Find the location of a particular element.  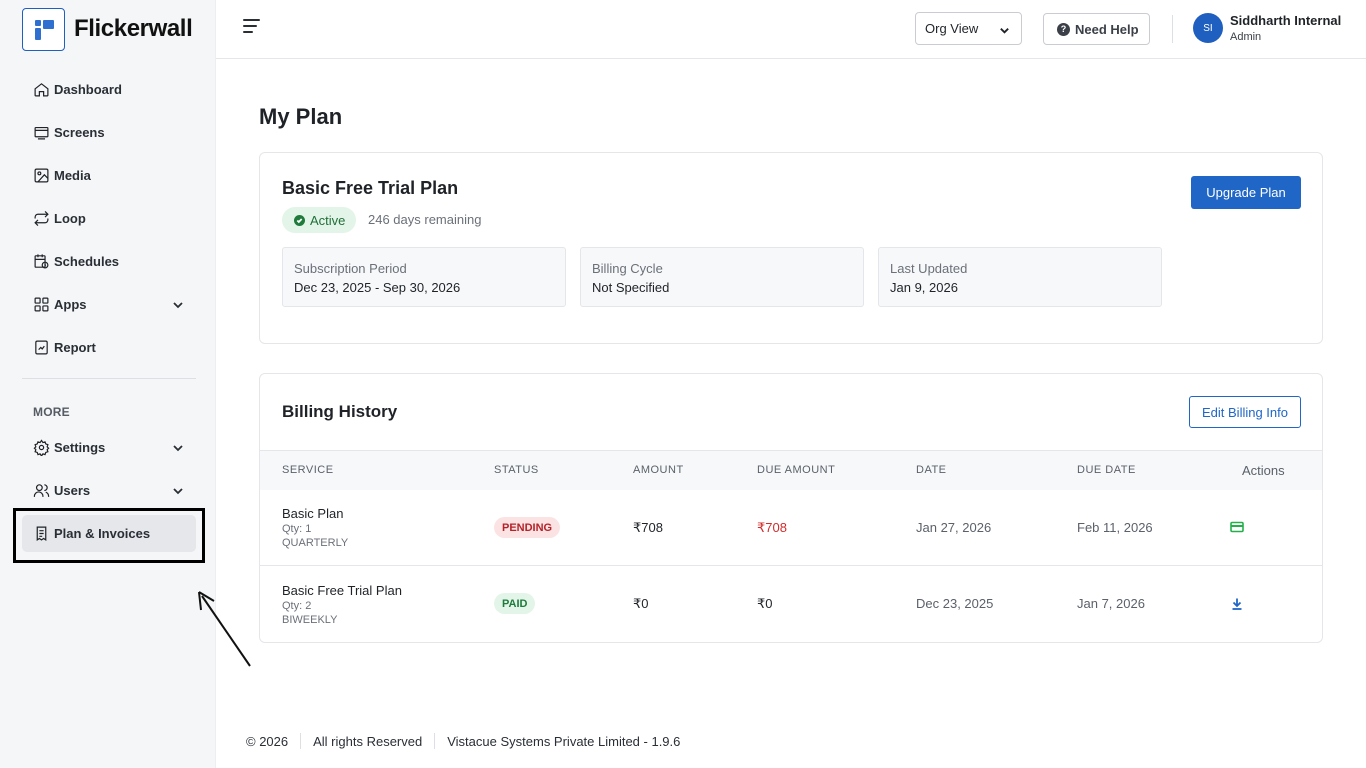

sidebar-item-label: Screens is located at coordinates (79, 132).